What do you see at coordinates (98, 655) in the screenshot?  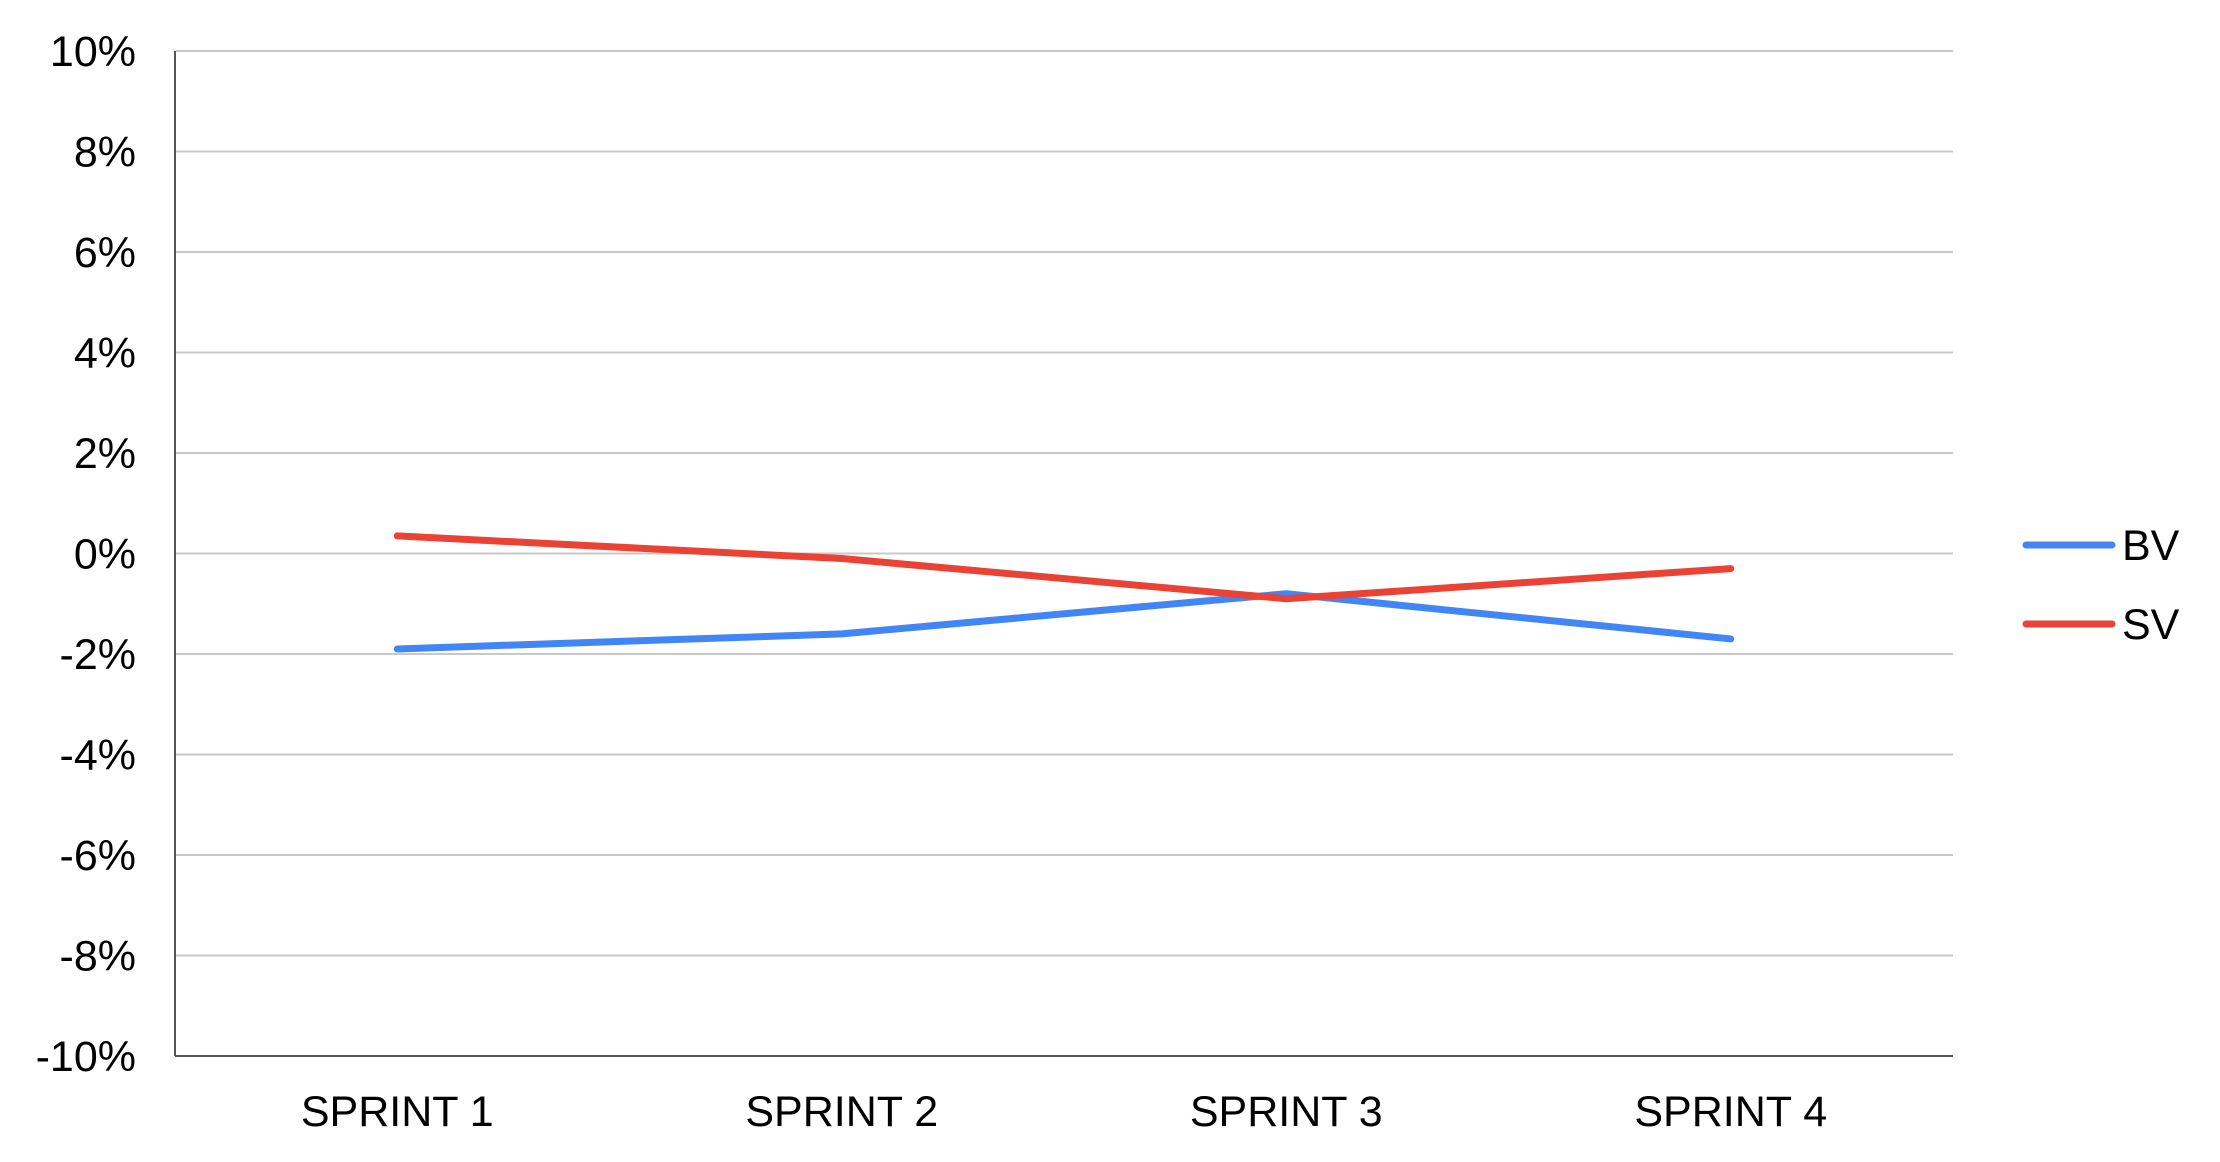 I see `y-tick-label: -2%` at bounding box center [98, 655].